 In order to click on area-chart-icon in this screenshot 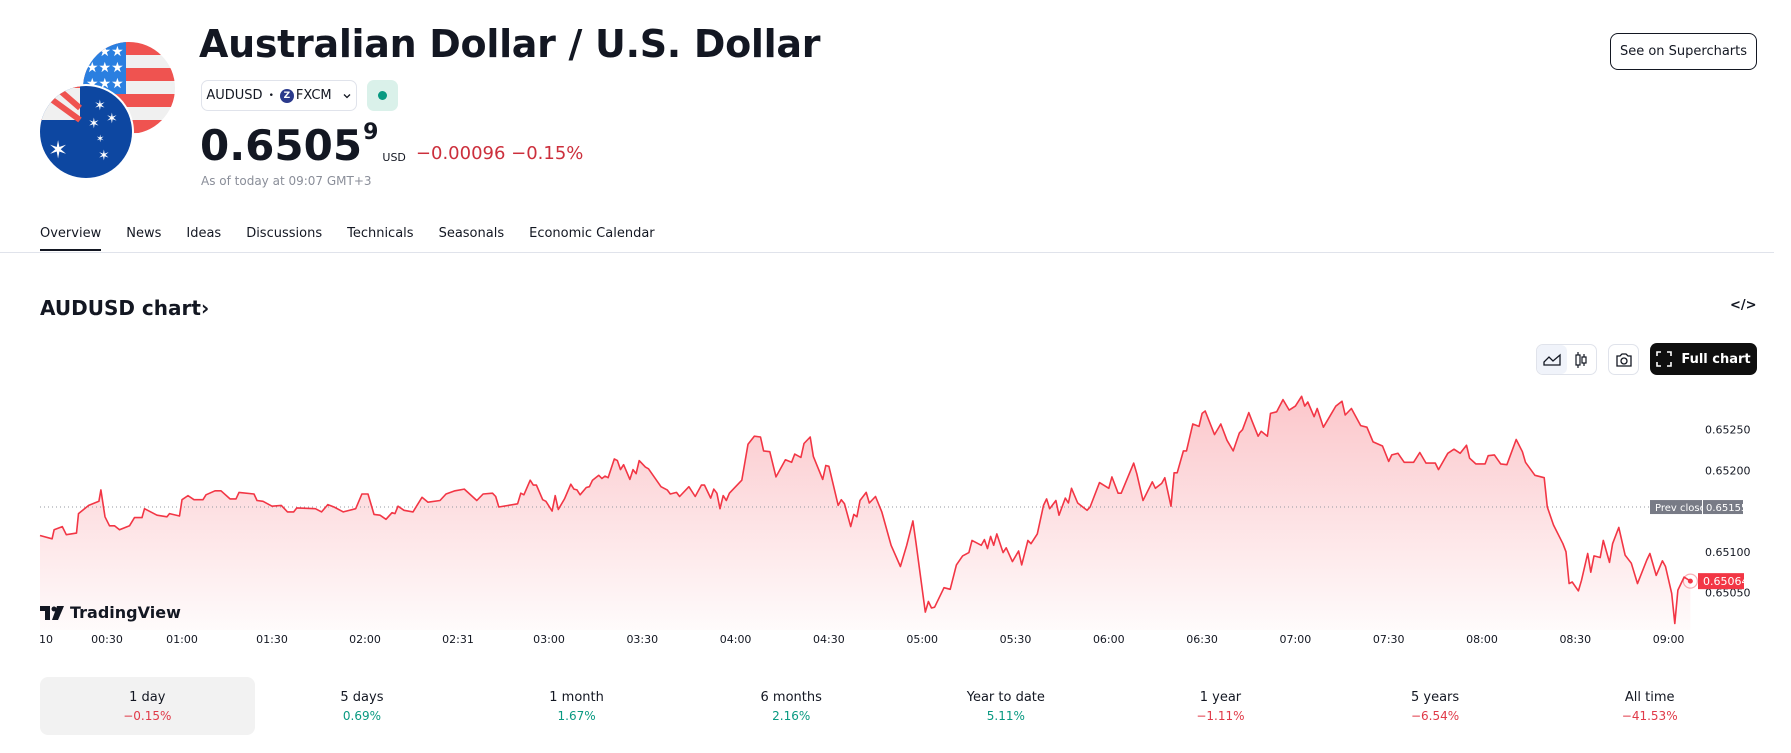, I will do `click(1552, 359)`.